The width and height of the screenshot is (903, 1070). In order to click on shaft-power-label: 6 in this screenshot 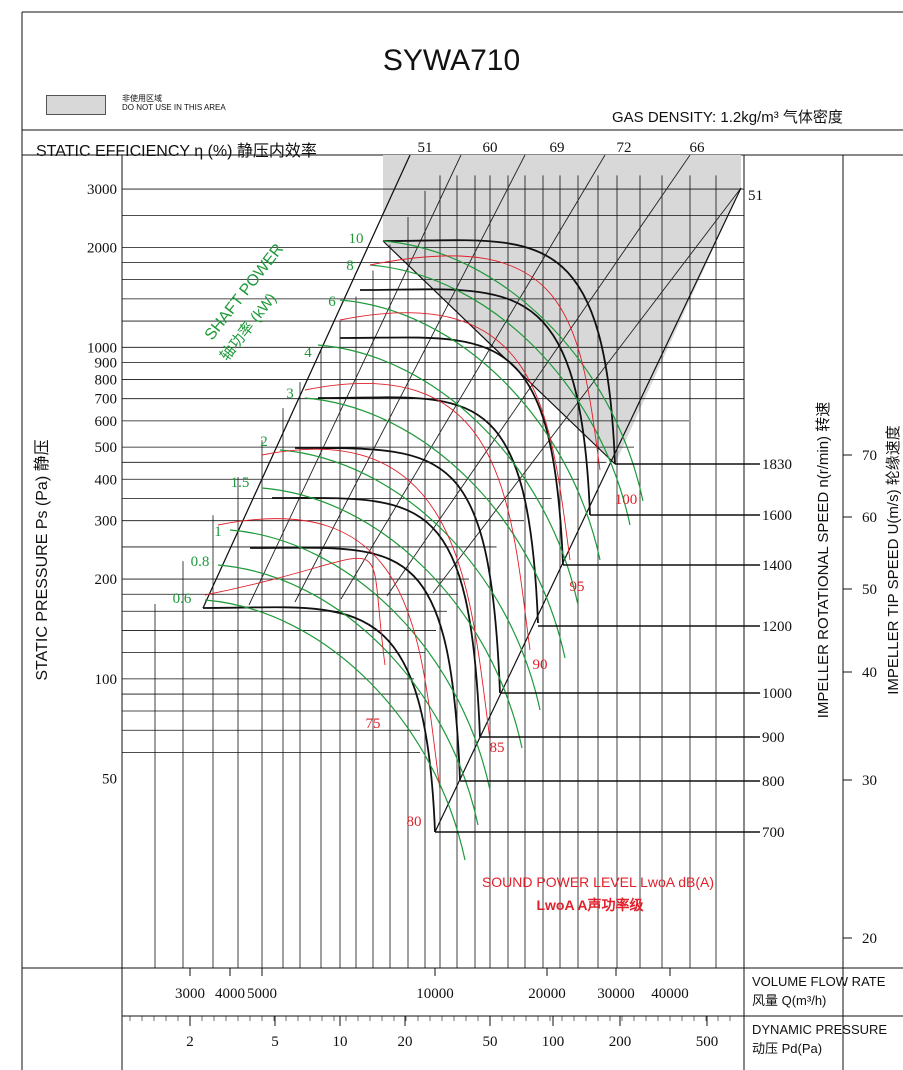, I will do `click(332, 302)`.